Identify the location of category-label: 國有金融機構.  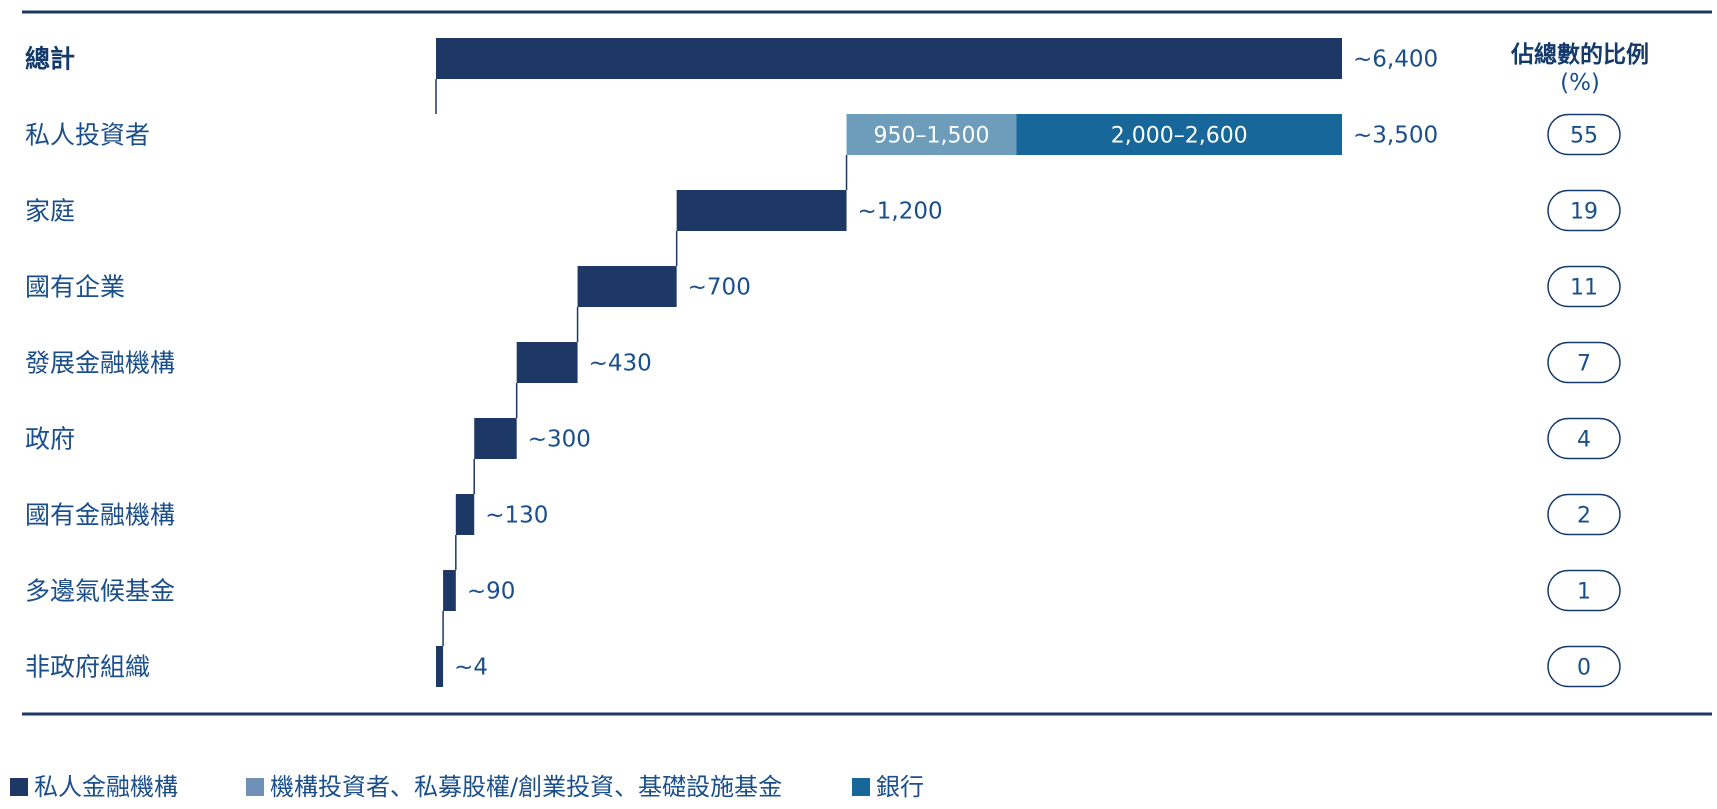
(100, 515).